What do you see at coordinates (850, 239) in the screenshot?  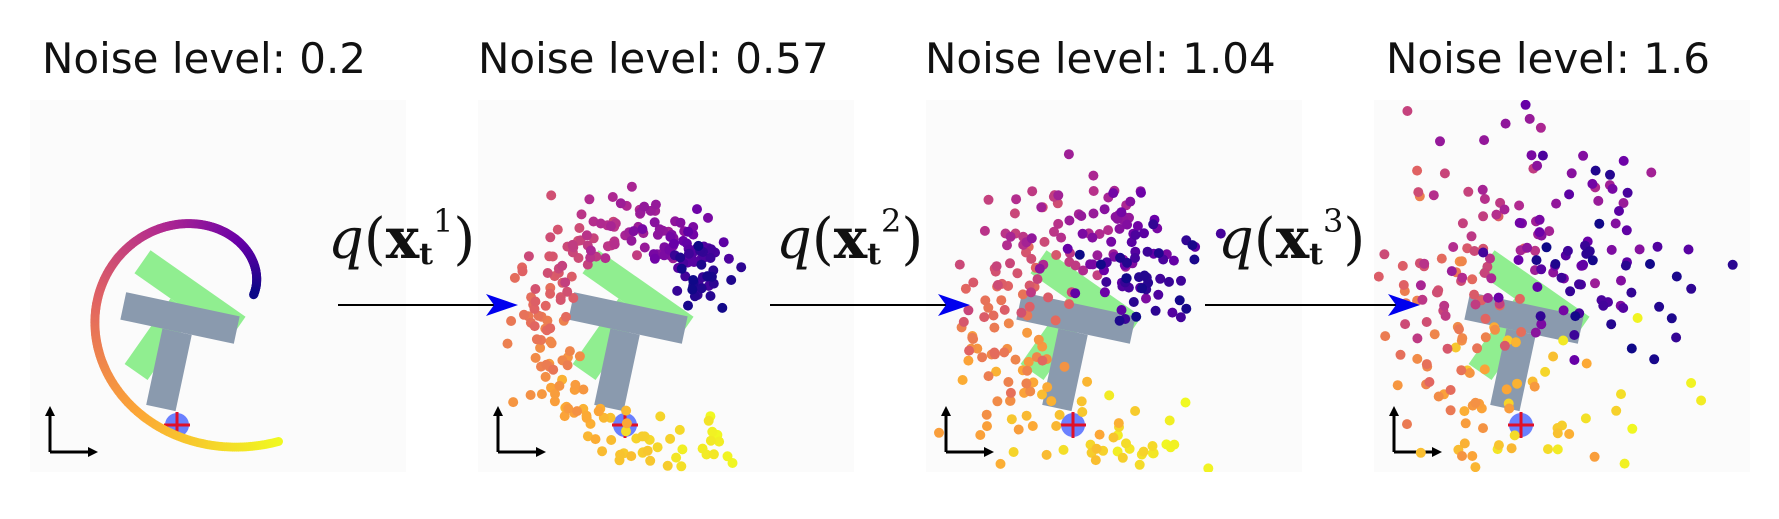 I see `var-symbol: x` at bounding box center [850, 239].